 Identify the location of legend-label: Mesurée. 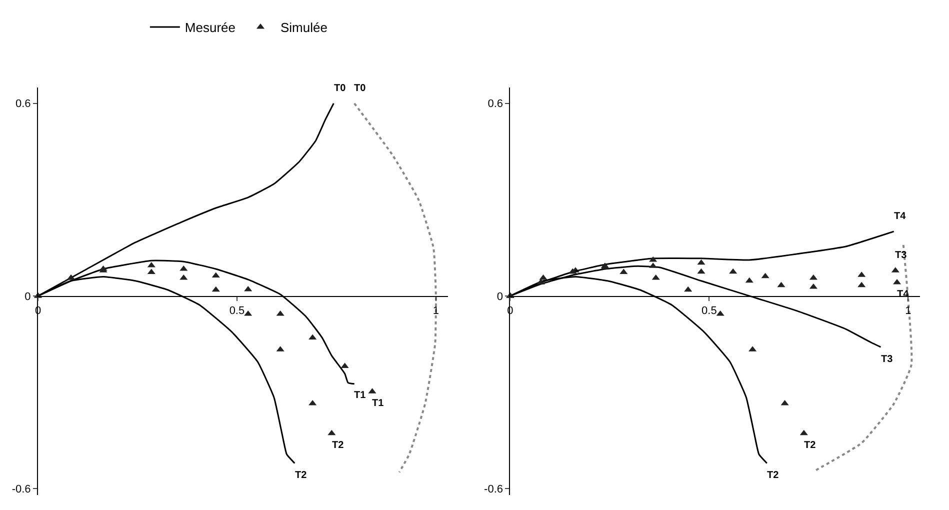
(210, 28).